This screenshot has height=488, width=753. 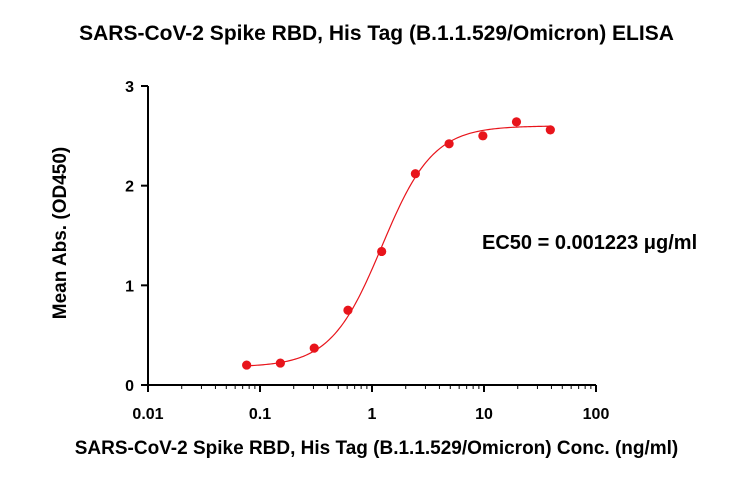 I want to click on y-tick-label: 1, so click(x=129, y=286).